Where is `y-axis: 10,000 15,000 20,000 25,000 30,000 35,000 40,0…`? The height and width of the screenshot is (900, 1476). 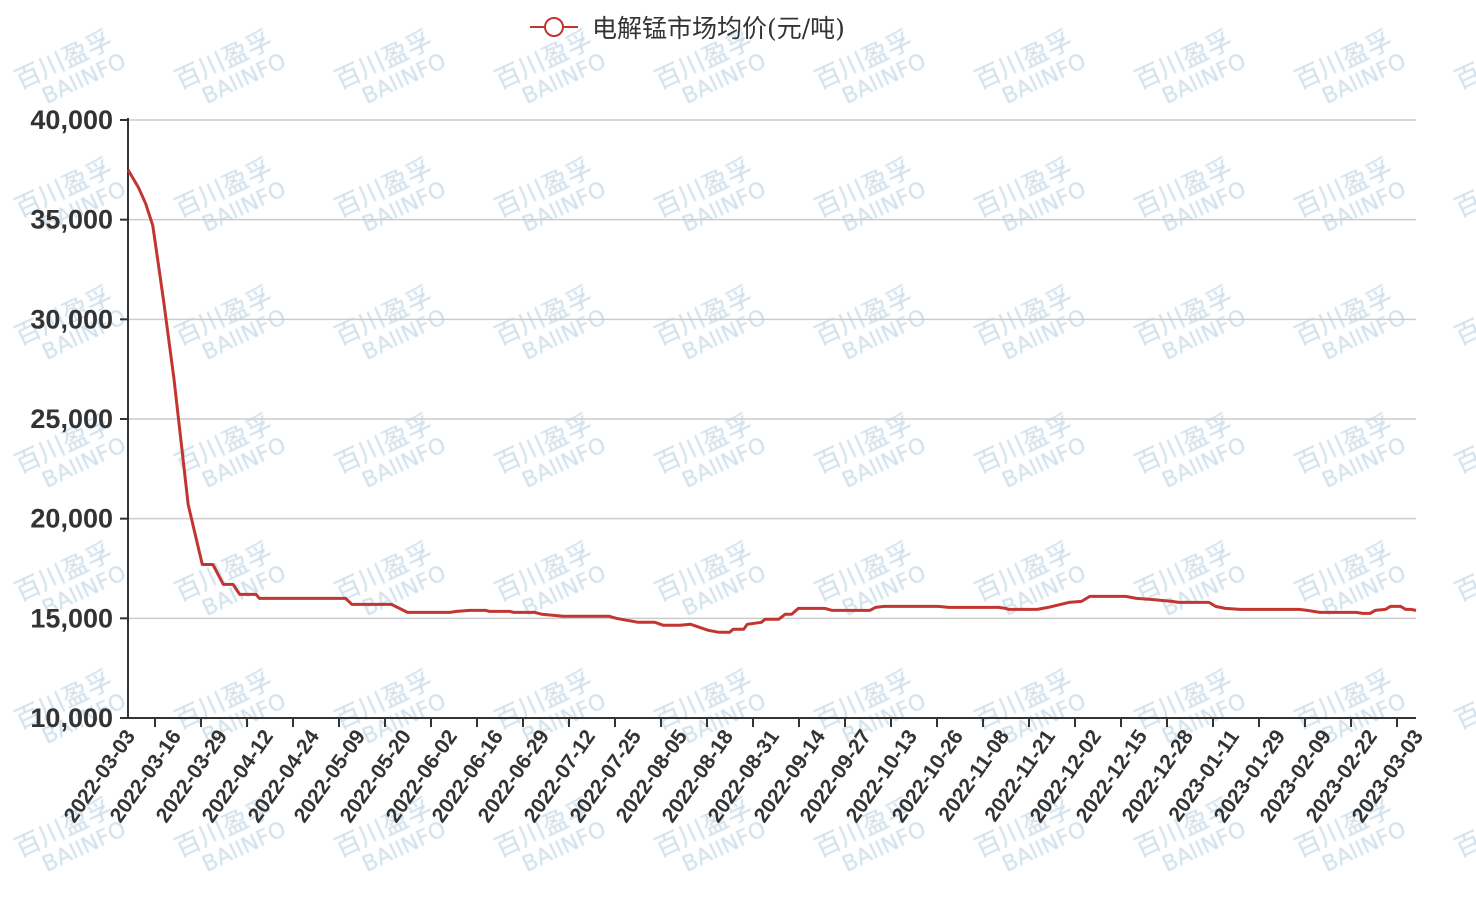 y-axis: 10,000 15,000 20,000 25,000 30,000 35,000 40,0… is located at coordinates (79, 419).